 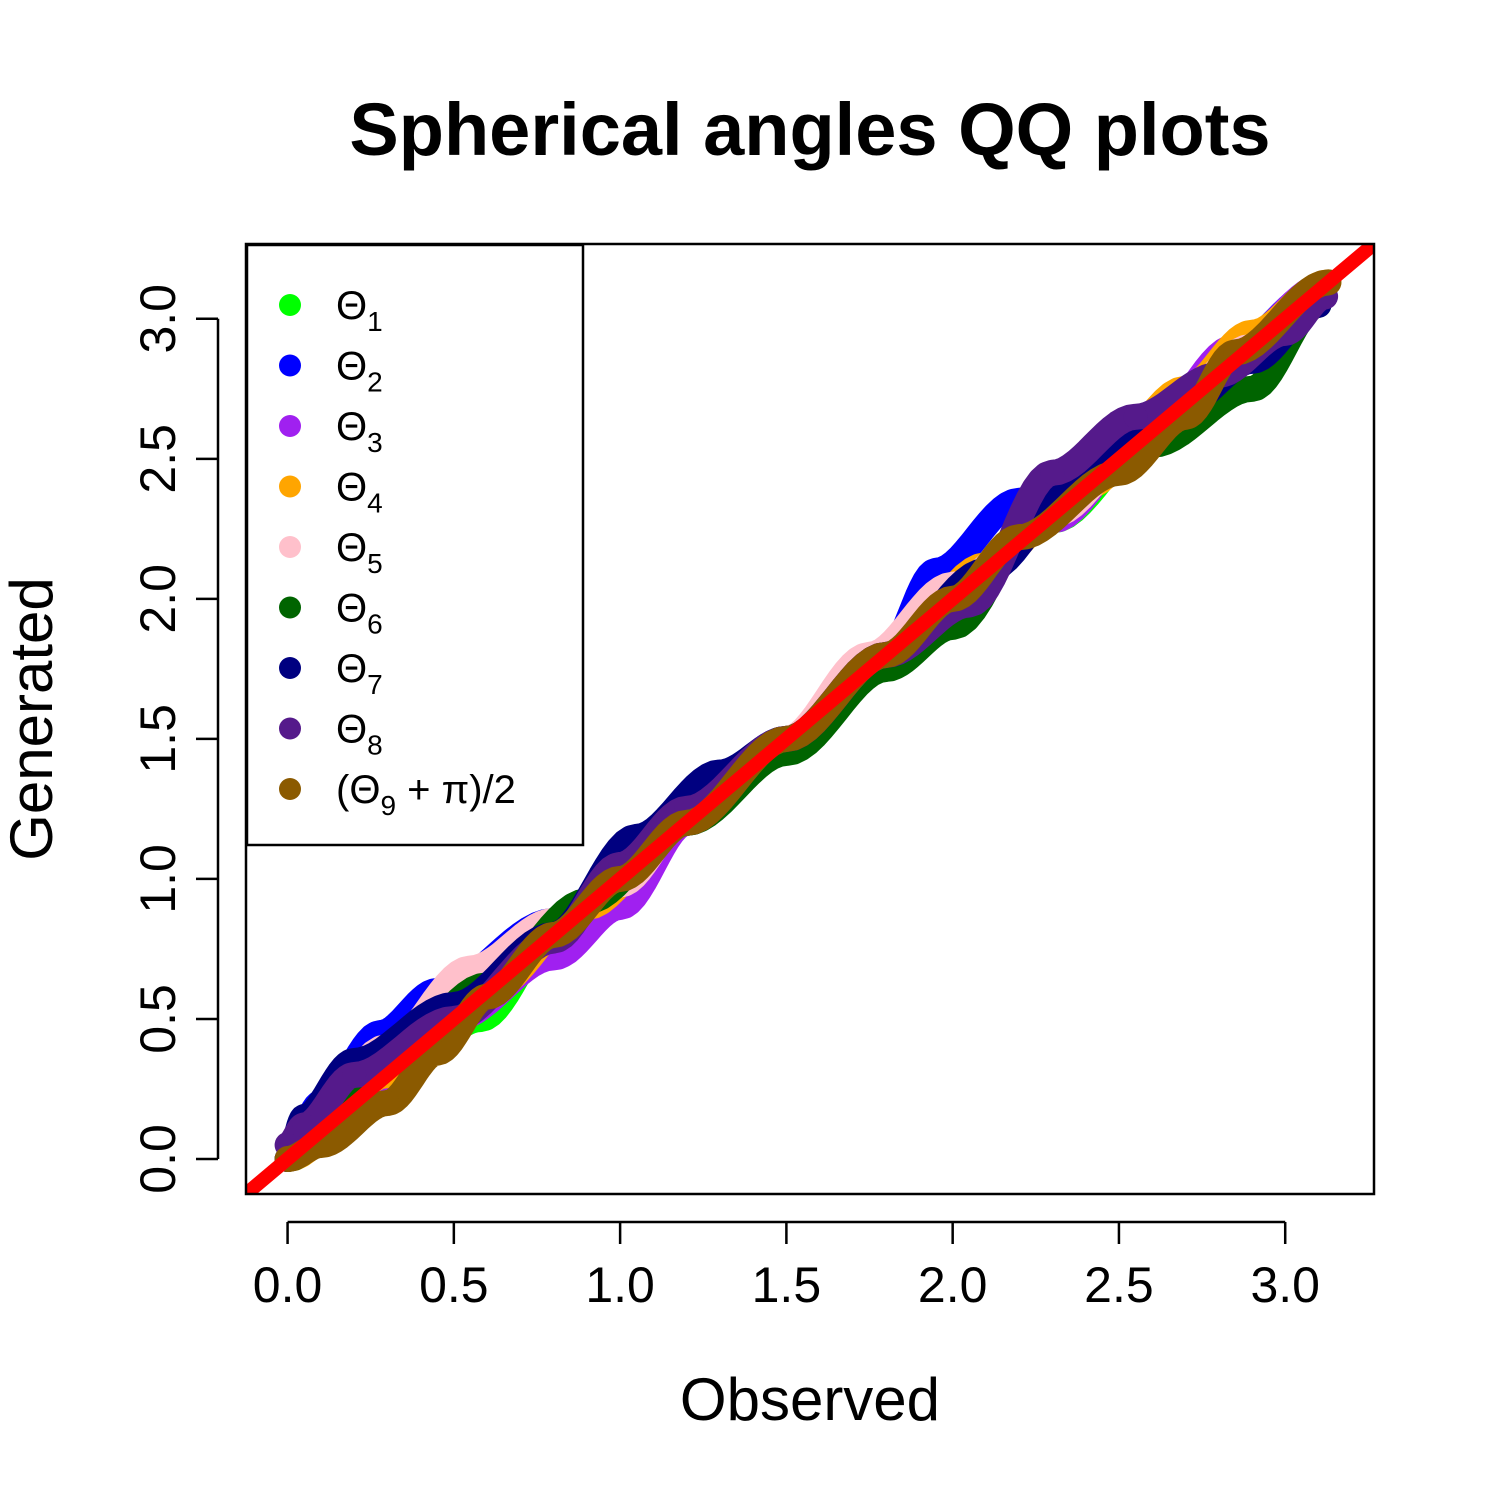 I want to click on legend-label: Θ4, so click(x=359, y=492).